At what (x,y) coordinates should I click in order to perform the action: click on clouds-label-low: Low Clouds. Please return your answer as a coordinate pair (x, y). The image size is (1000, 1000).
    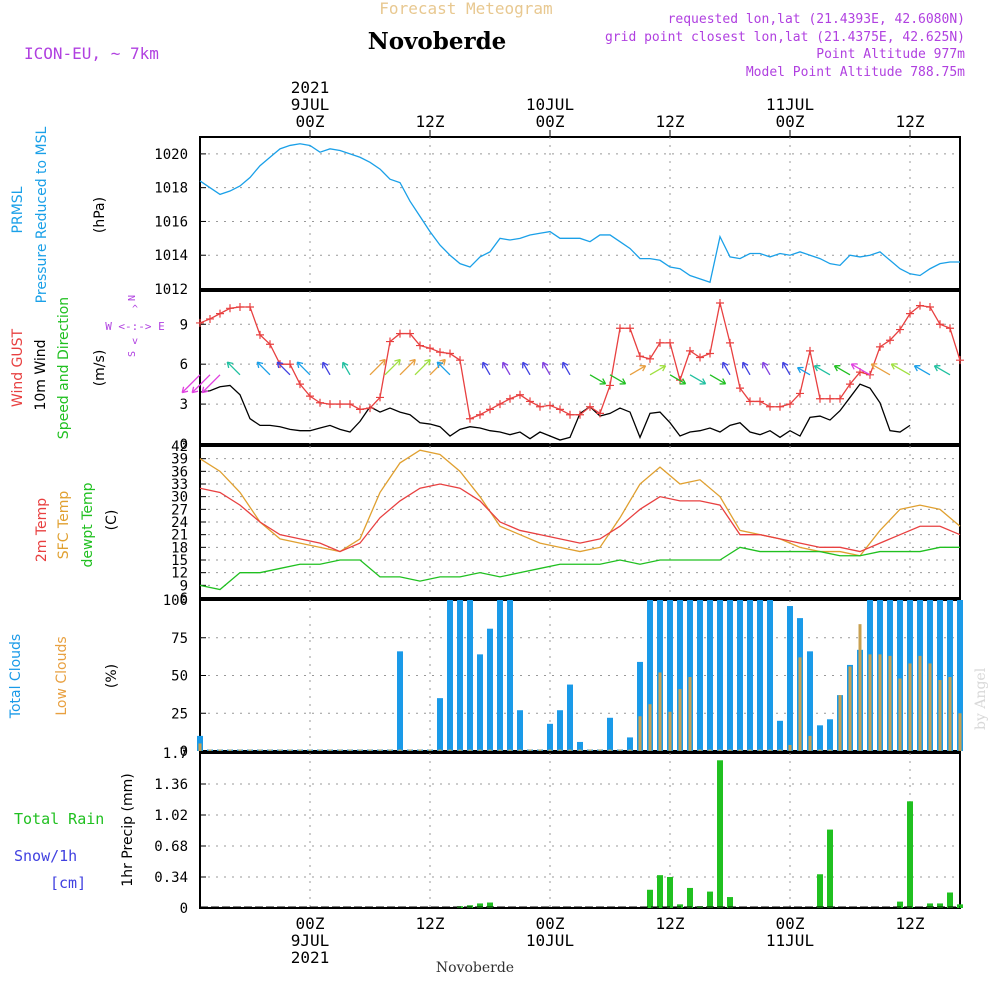
    Looking at the image, I should click on (62, 675).